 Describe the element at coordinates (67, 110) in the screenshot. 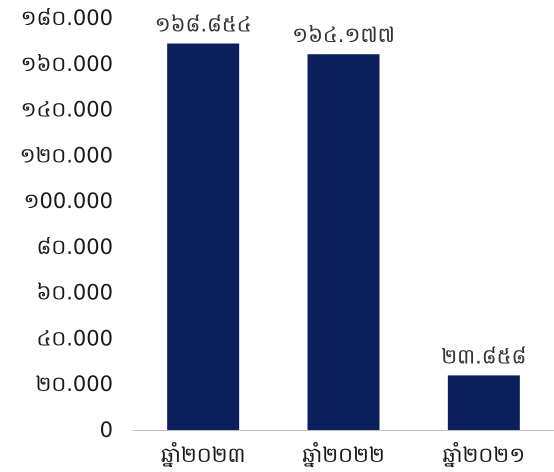

I see `y-tick-label: ១៤០.000` at that location.